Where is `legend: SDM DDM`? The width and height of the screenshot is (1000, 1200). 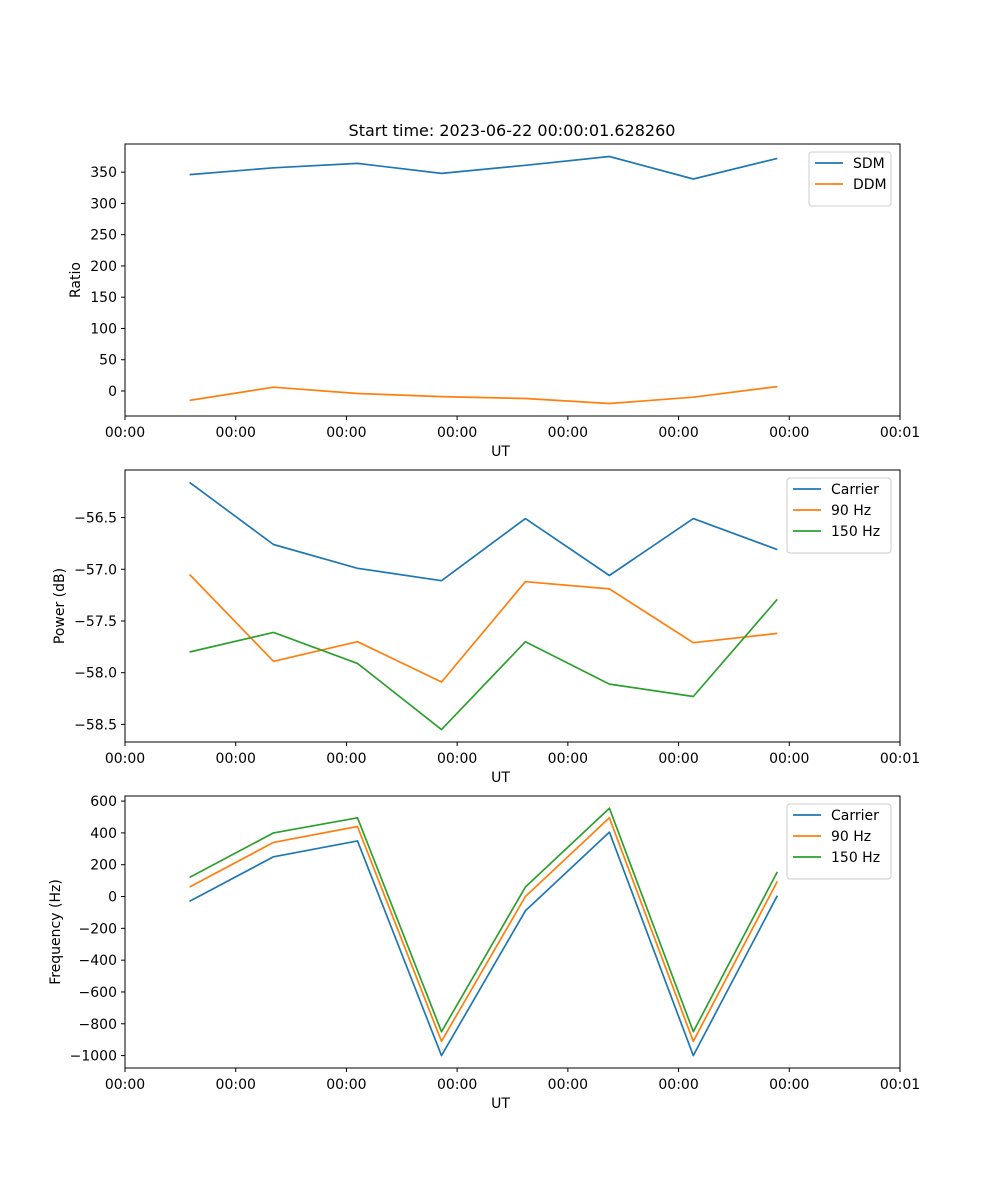
legend: SDM DDM is located at coordinates (850, 179).